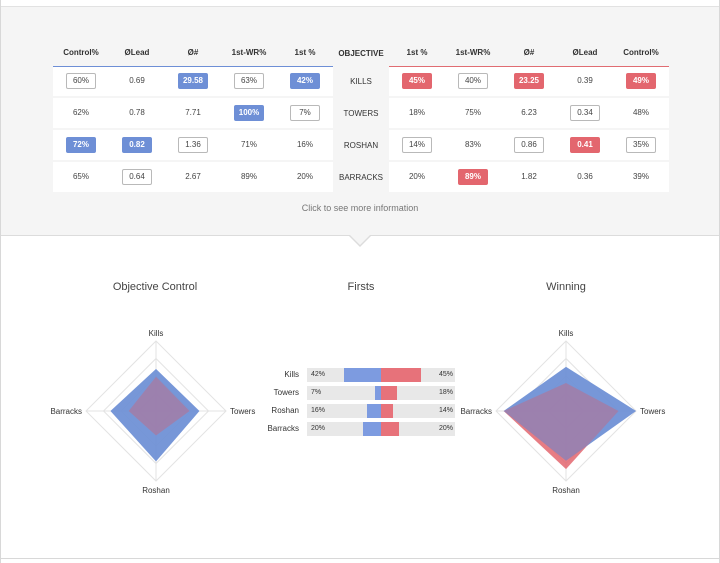  I want to click on header-lead-left: ØLead, so click(137, 53).